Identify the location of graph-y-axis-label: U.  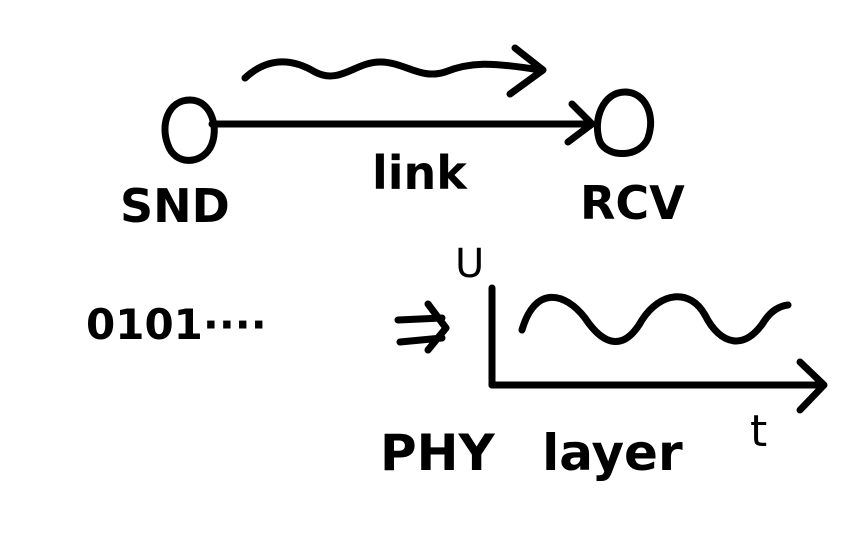
(470, 264).